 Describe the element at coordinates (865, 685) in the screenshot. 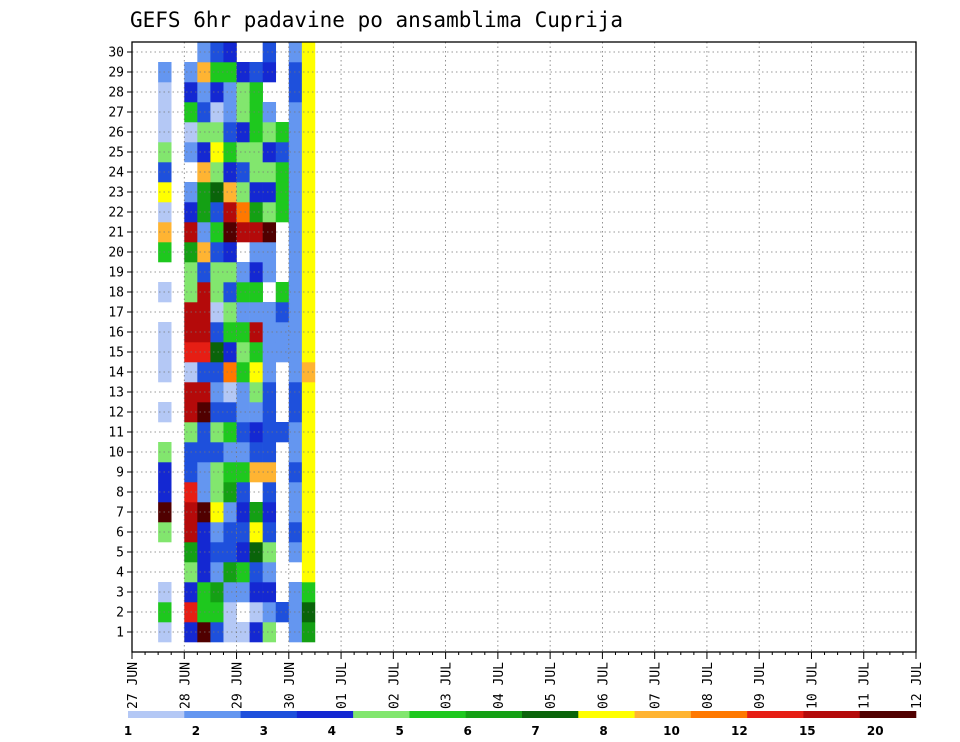

I see `x-tick-label: 11 JUL` at that location.